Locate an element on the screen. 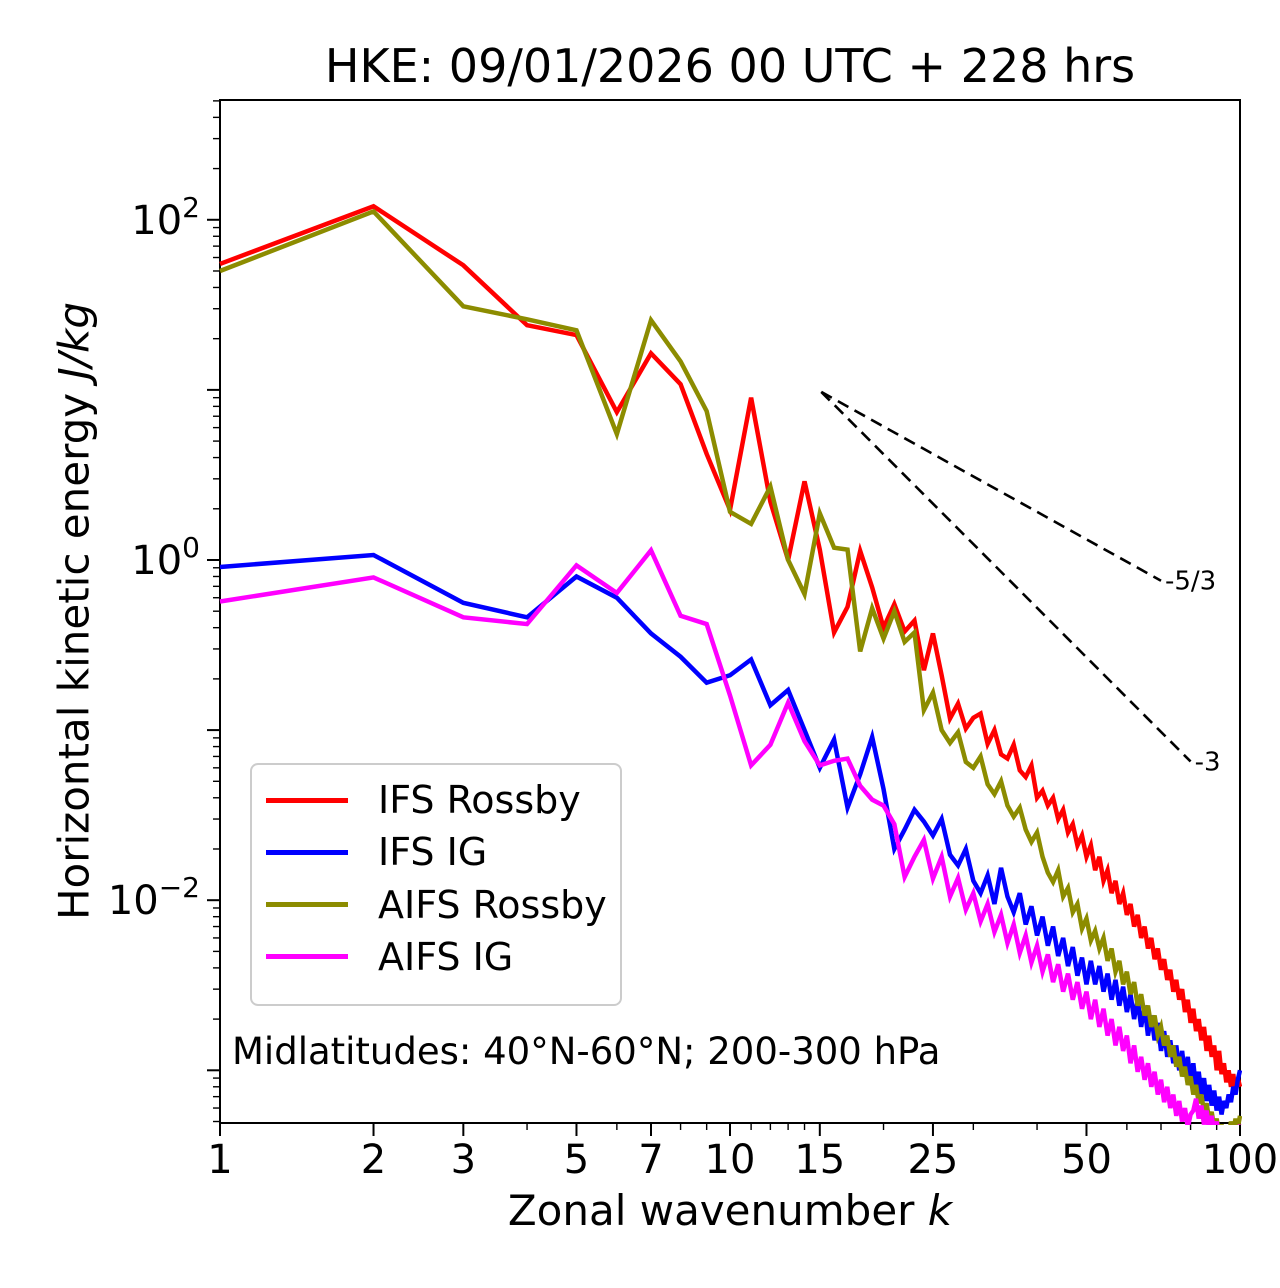  y-axis-label: Horizontal kinetic energy J/kg is located at coordinates (74, 611).